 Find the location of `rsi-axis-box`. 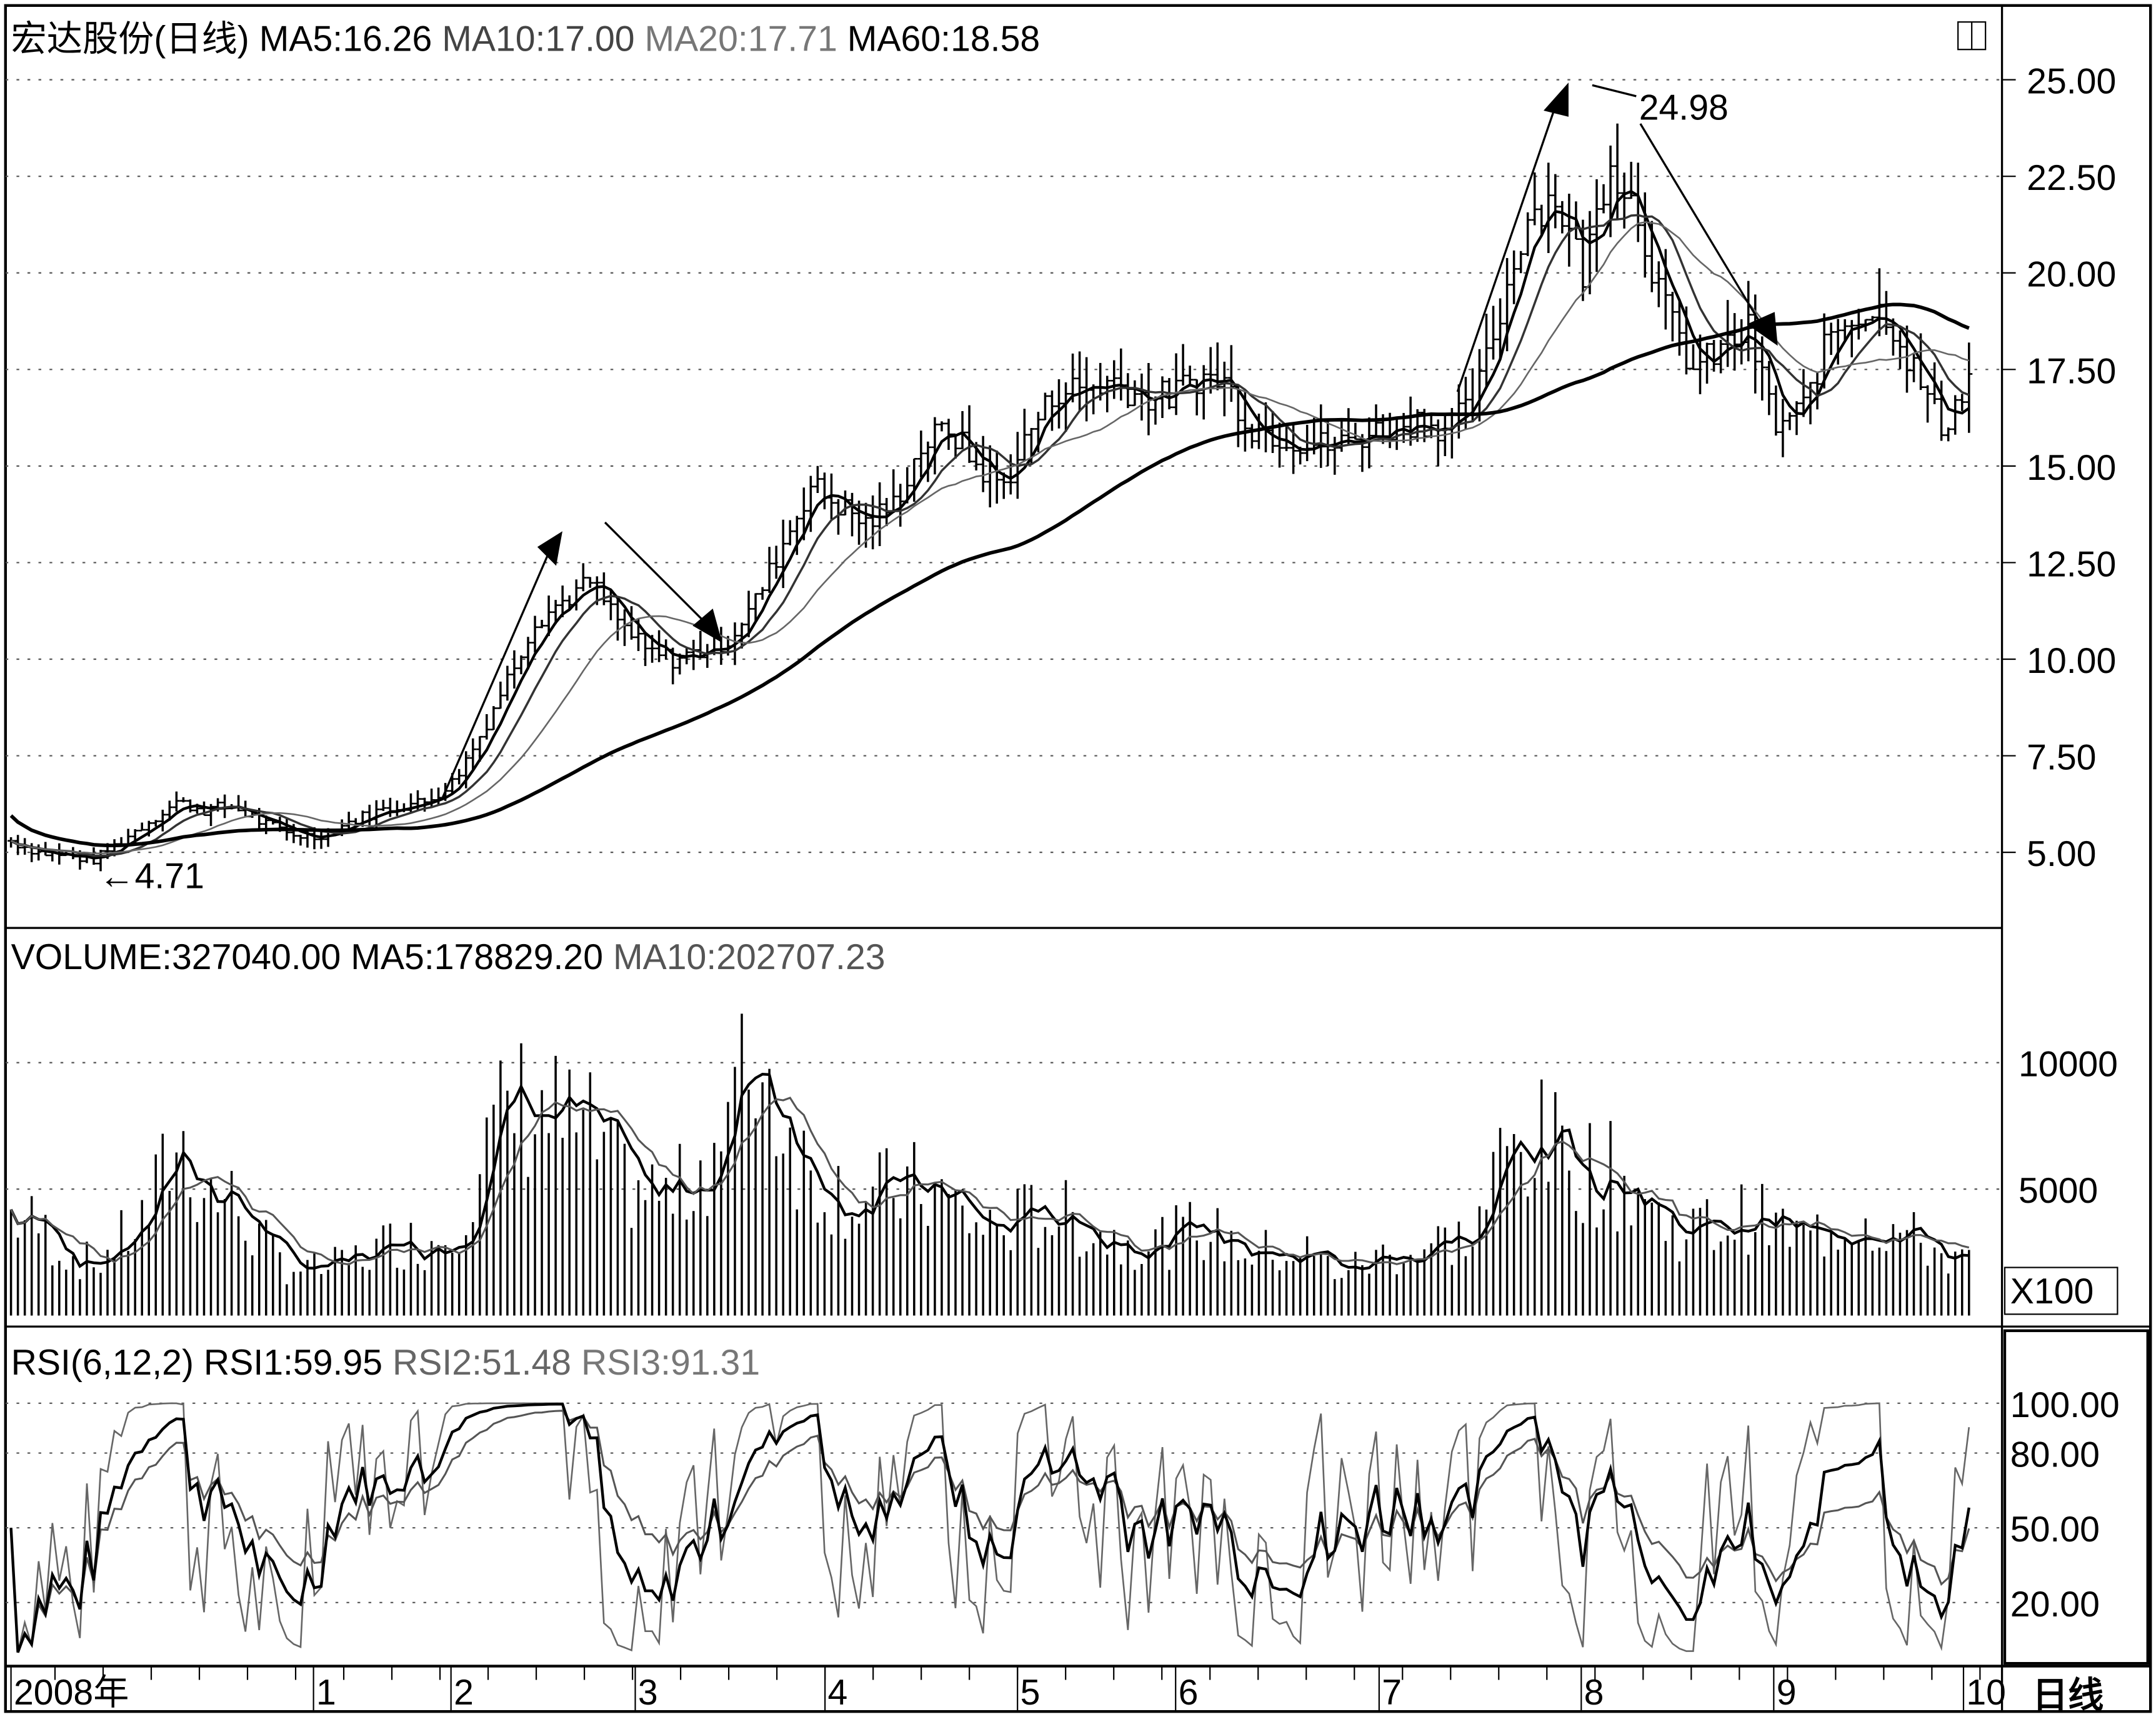

rsi-axis-box is located at coordinates (2076, 1497).